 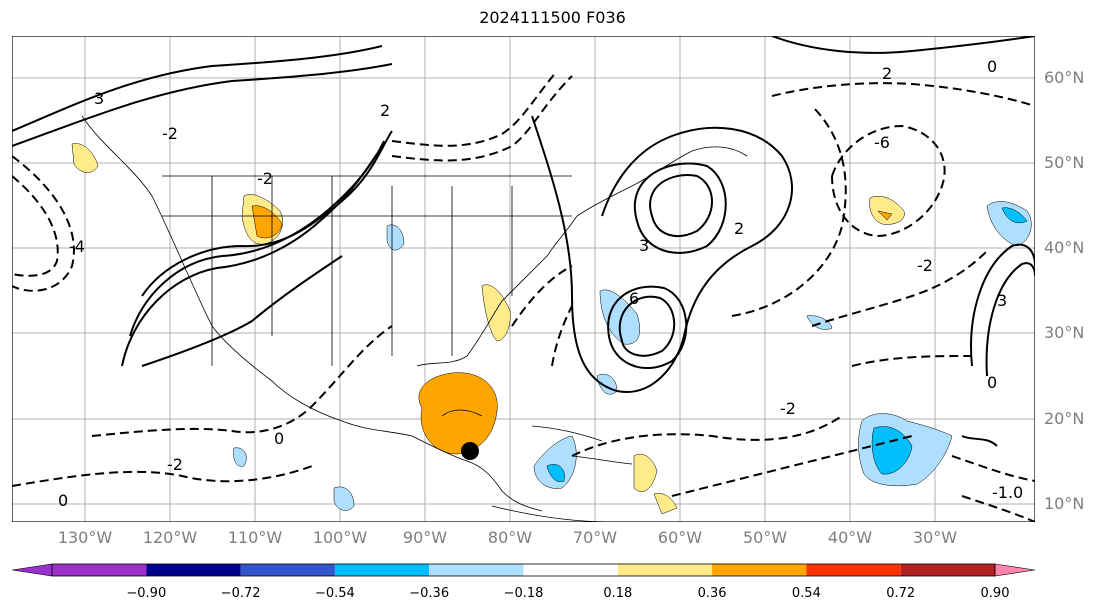 I want to click on colorbar-tick-label: −0.18, so click(x=523, y=593).